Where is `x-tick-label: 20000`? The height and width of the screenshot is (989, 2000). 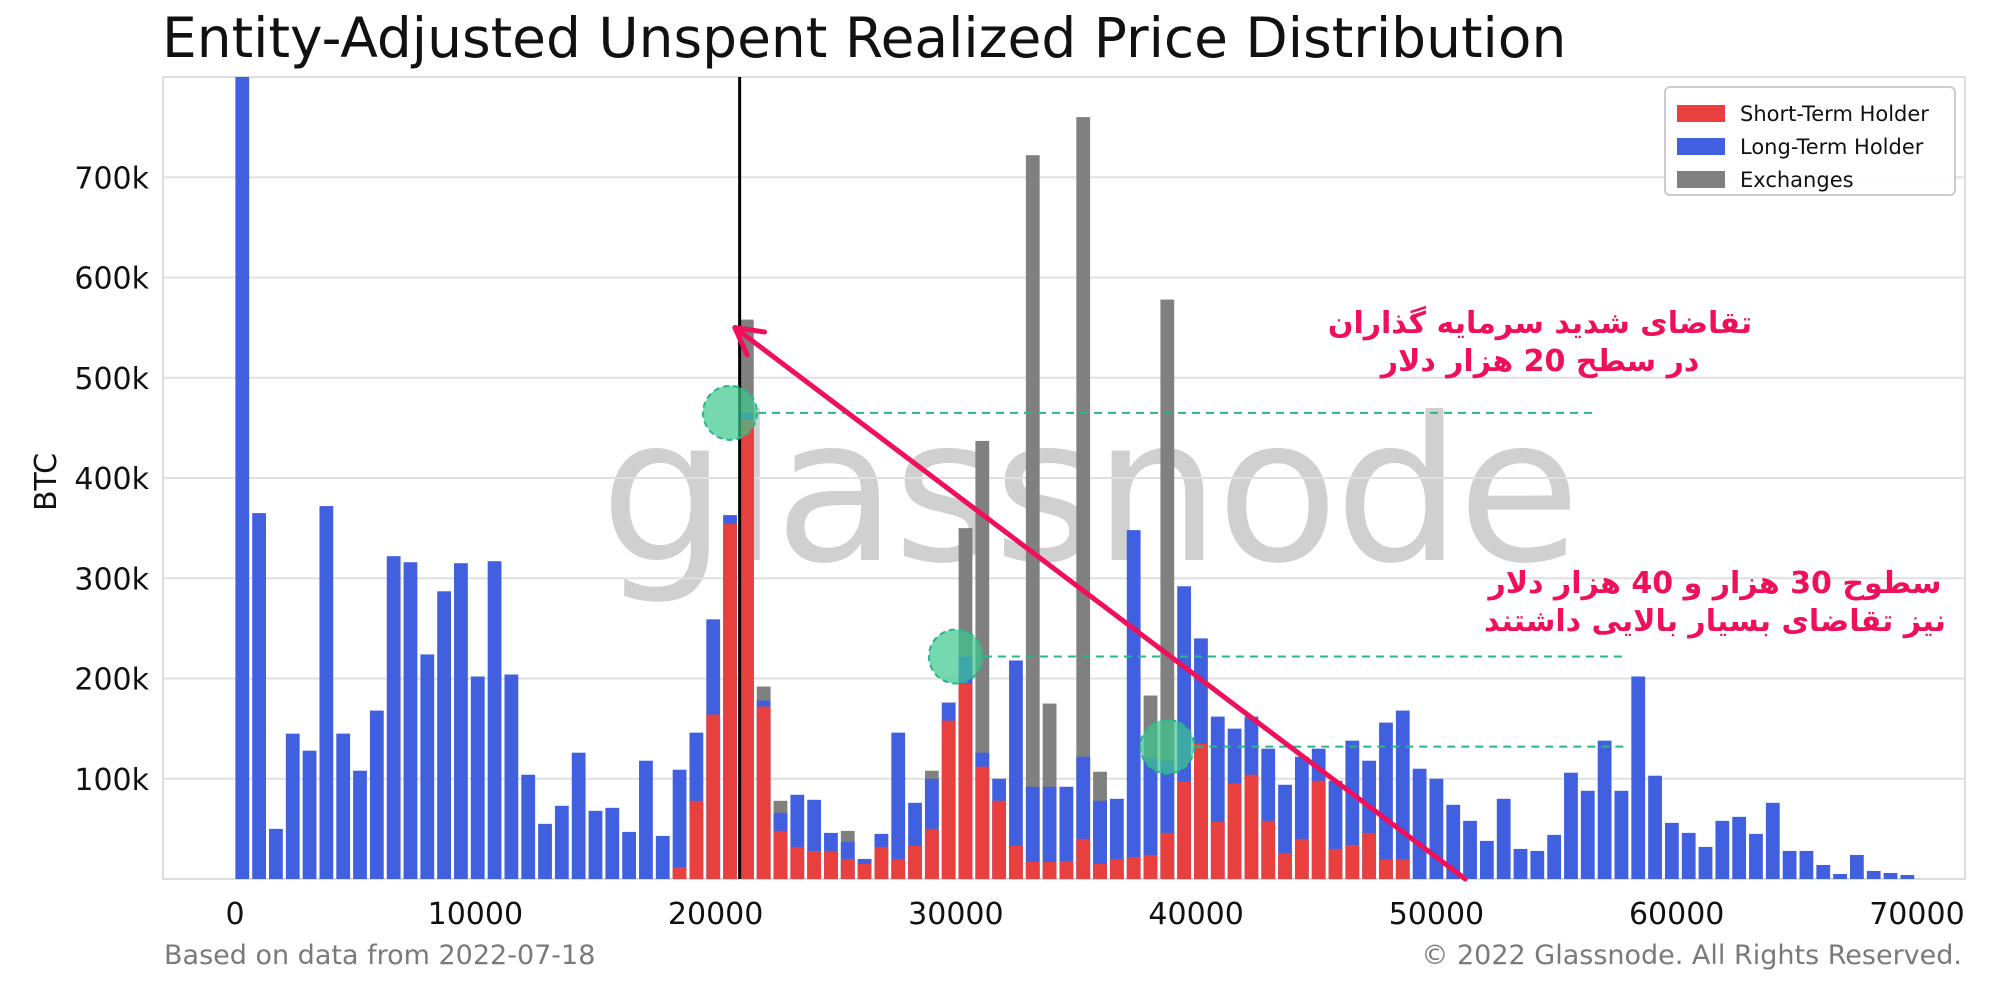 x-tick-label: 20000 is located at coordinates (715, 914).